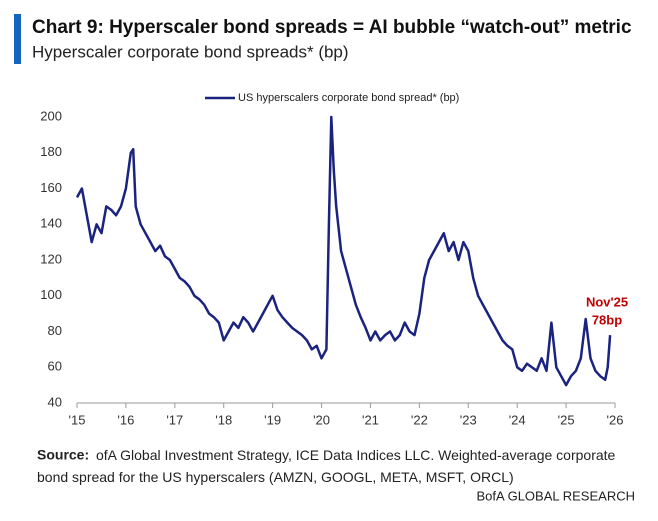 The image size is (658, 521). I want to click on x-tick-label: '26, so click(615, 419).